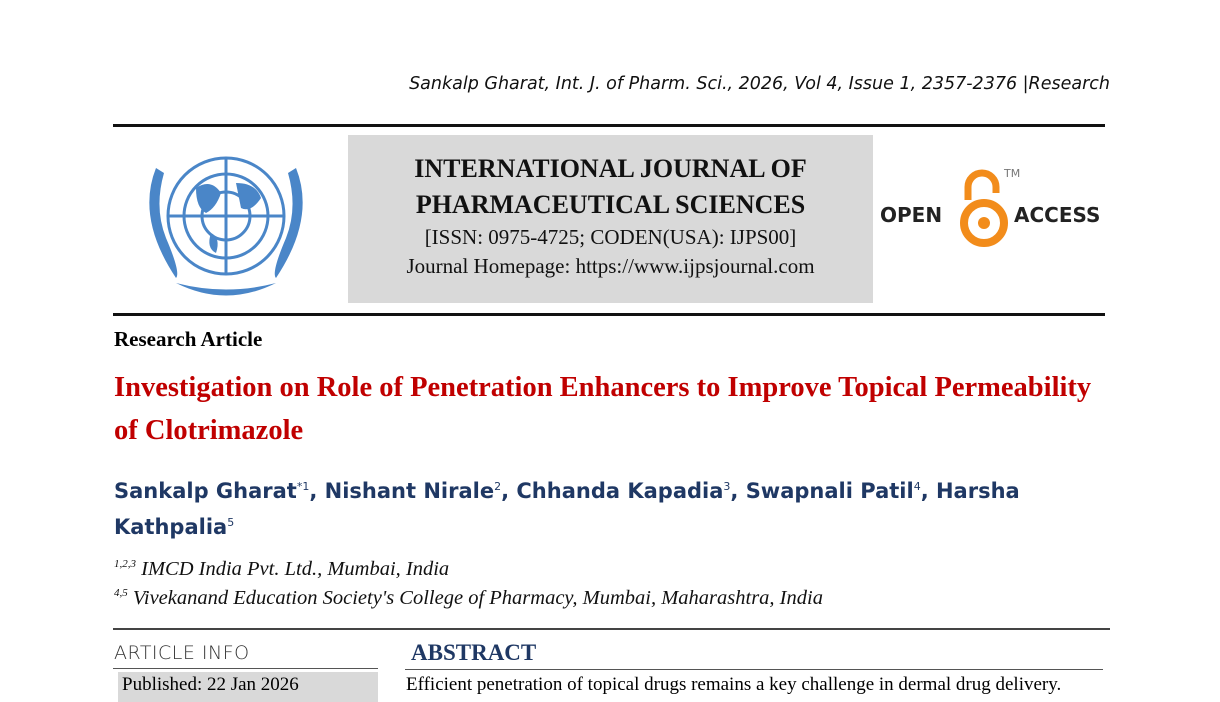  What do you see at coordinates (611, 629) in the screenshot?
I see `section-rule` at bounding box center [611, 629].